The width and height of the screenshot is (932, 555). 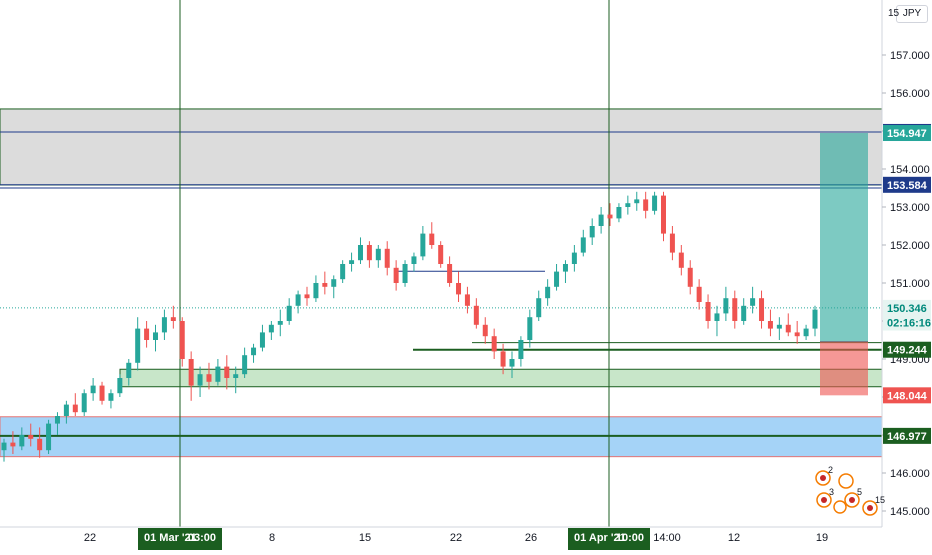 I want to click on event-flag-icon: 15, so click(x=873, y=505).